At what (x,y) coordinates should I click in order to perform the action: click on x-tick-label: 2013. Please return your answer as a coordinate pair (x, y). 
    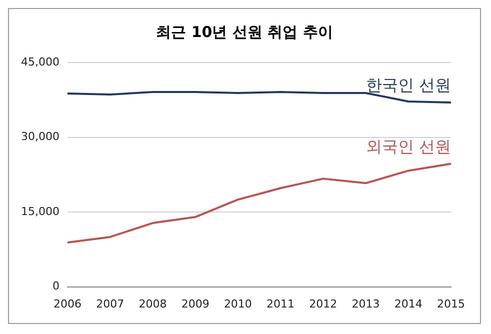
    Looking at the image, I should click on (366, 303).